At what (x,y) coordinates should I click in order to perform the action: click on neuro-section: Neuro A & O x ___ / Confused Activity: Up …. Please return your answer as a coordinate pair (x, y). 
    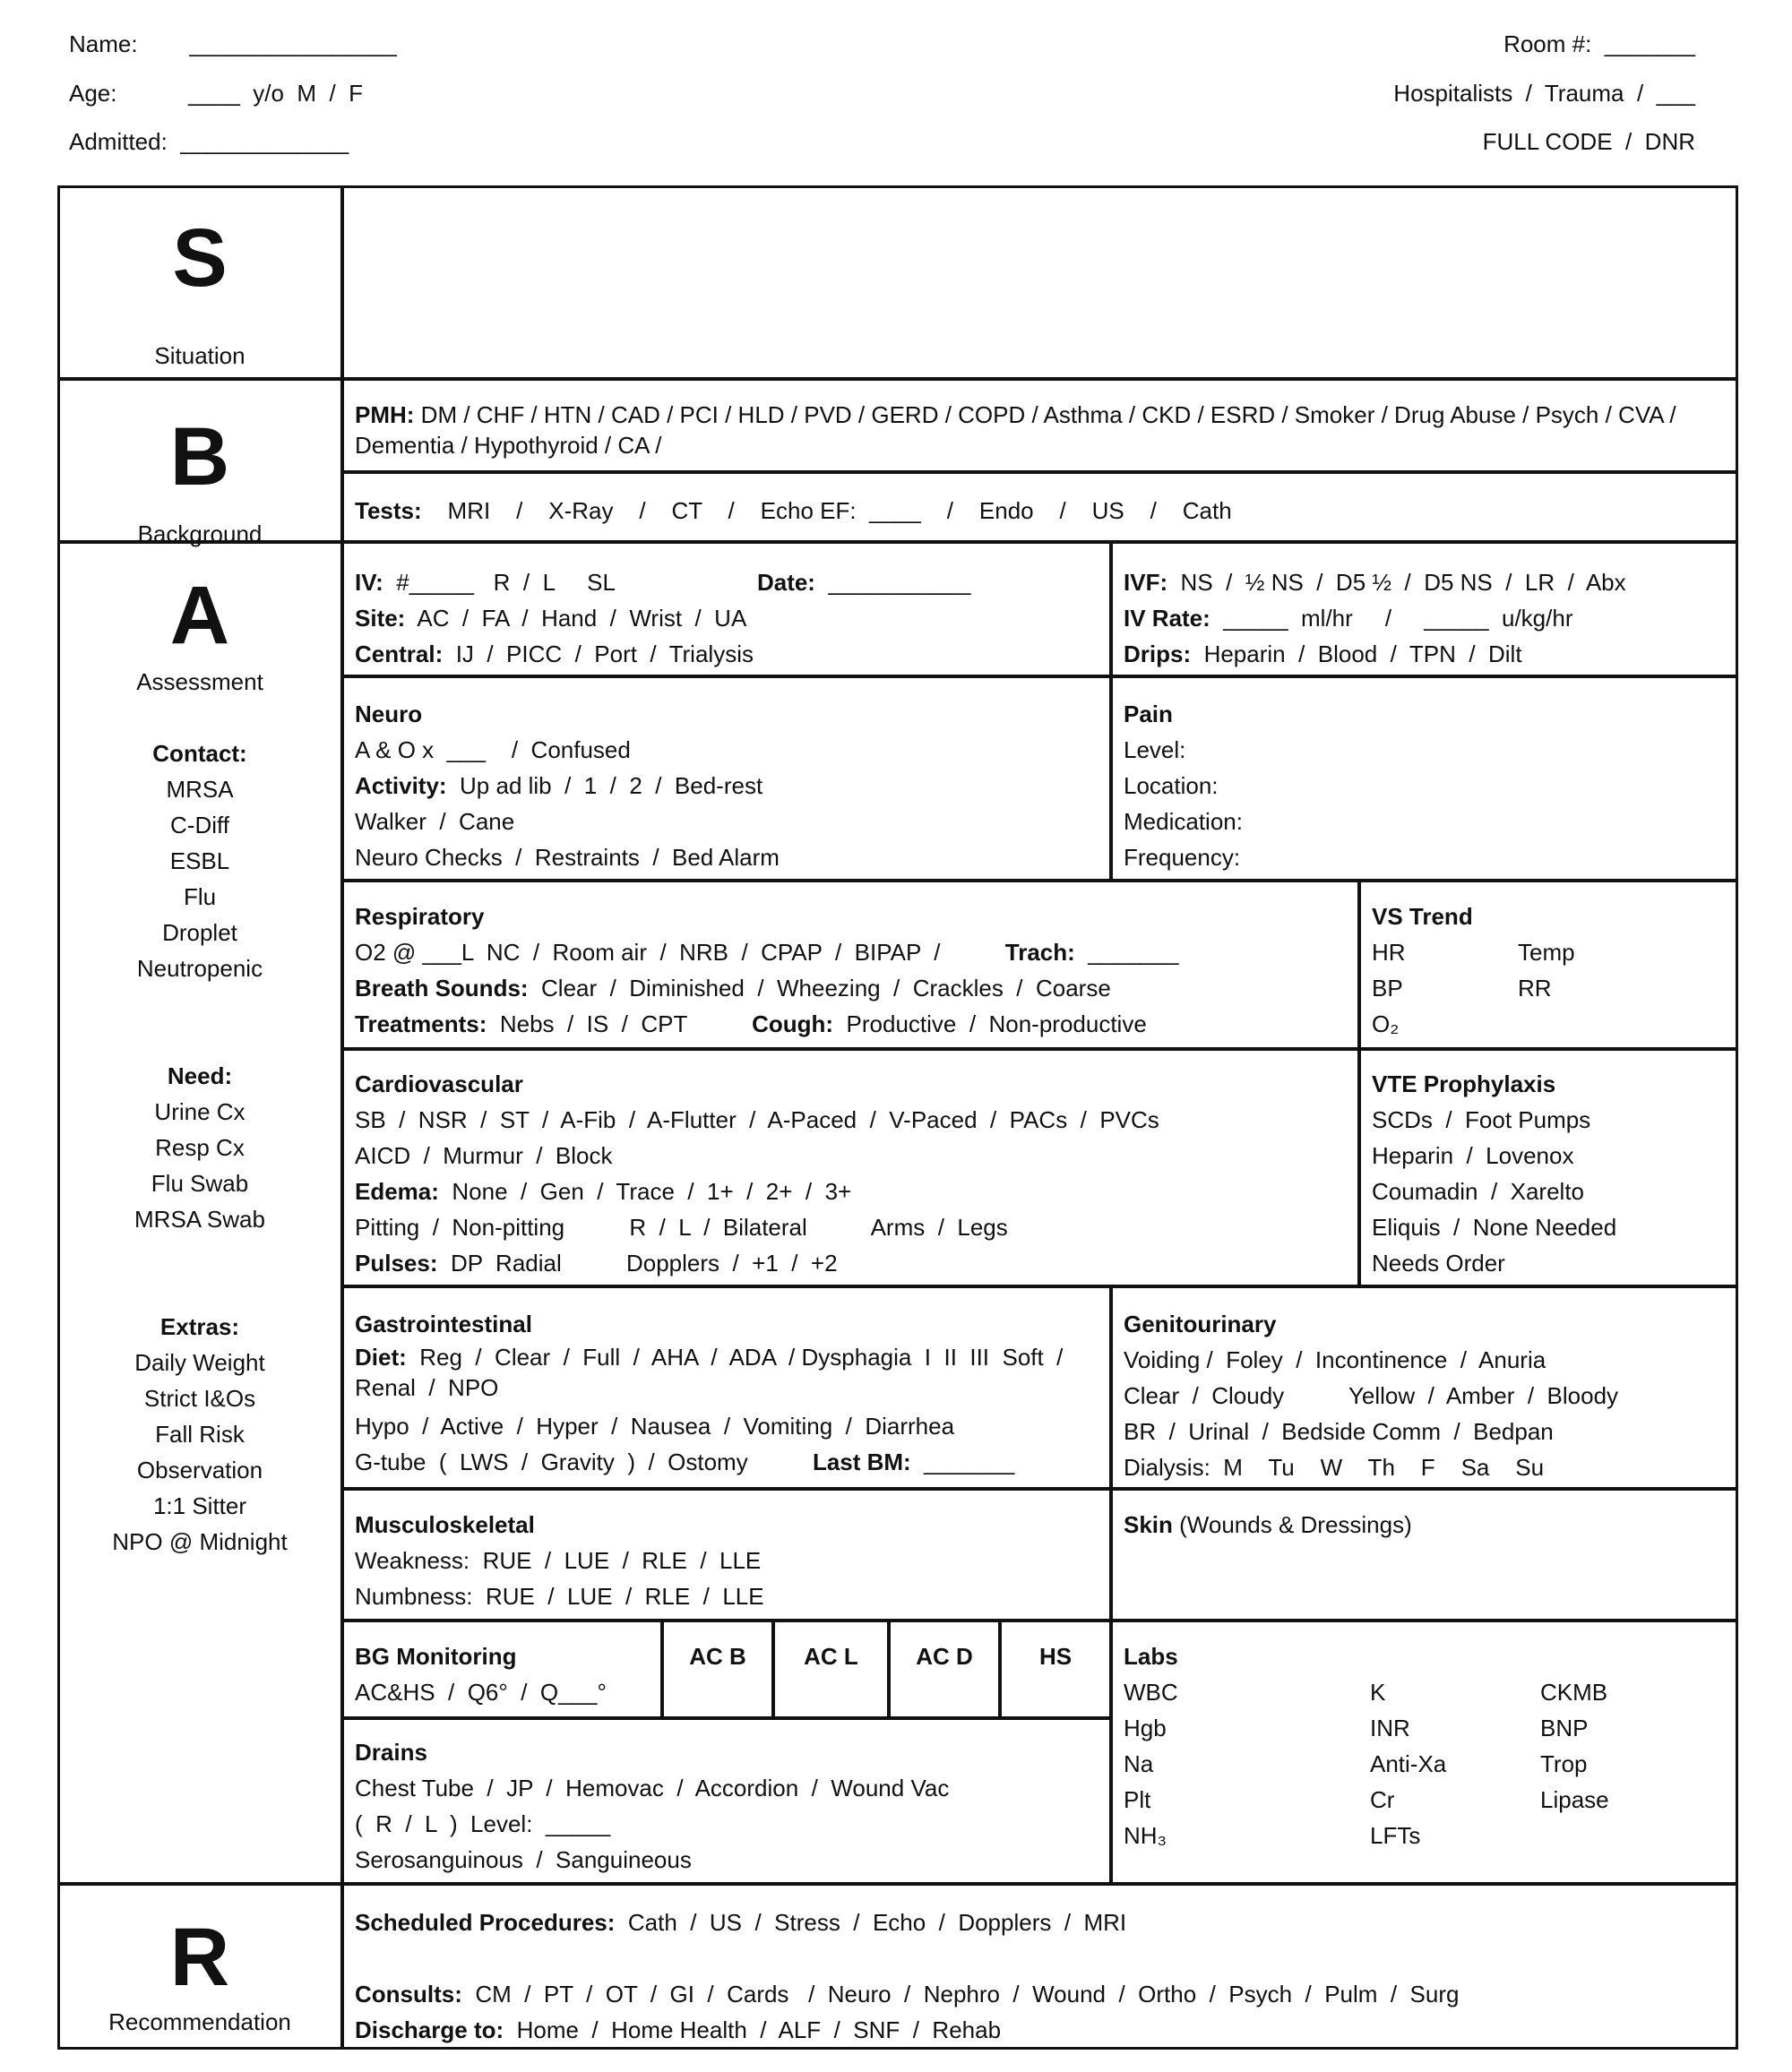
    Looking at the image, I should click on (726, 779).